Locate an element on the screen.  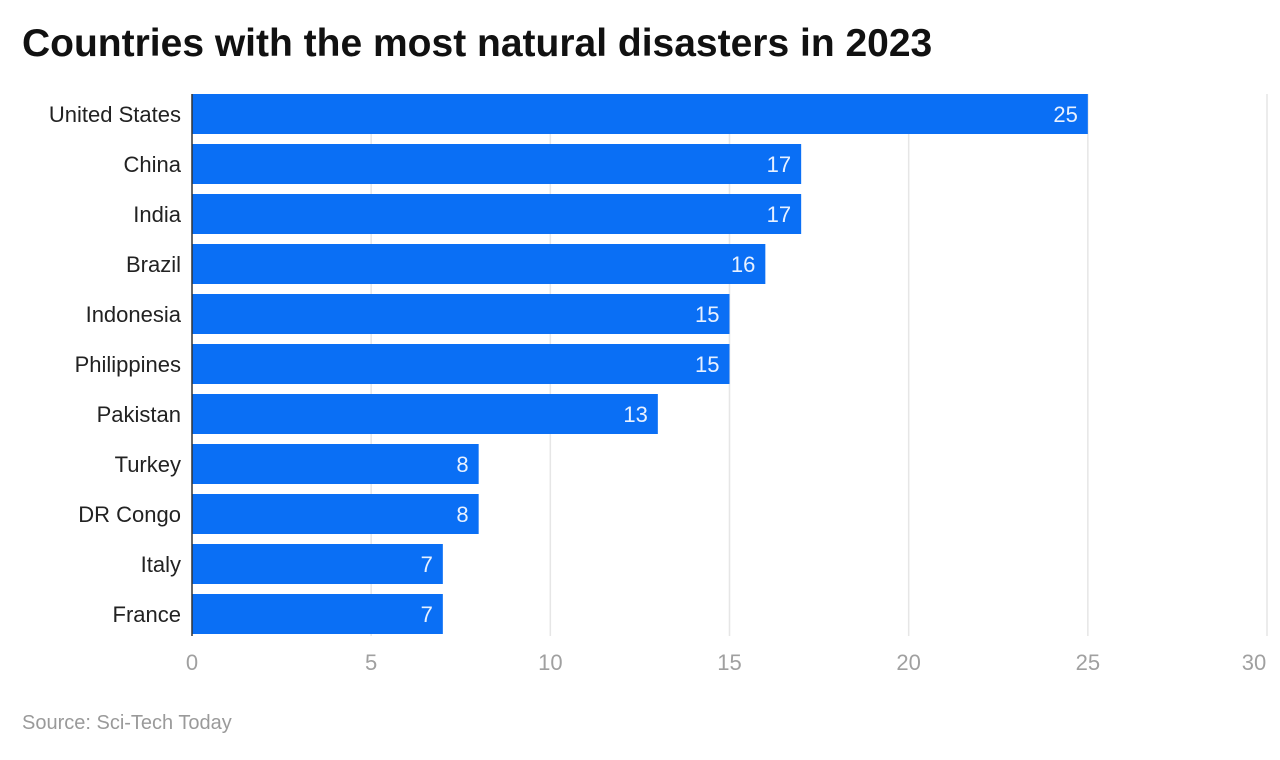
x-tick-label: 0 is located at coordinates (192, 662).